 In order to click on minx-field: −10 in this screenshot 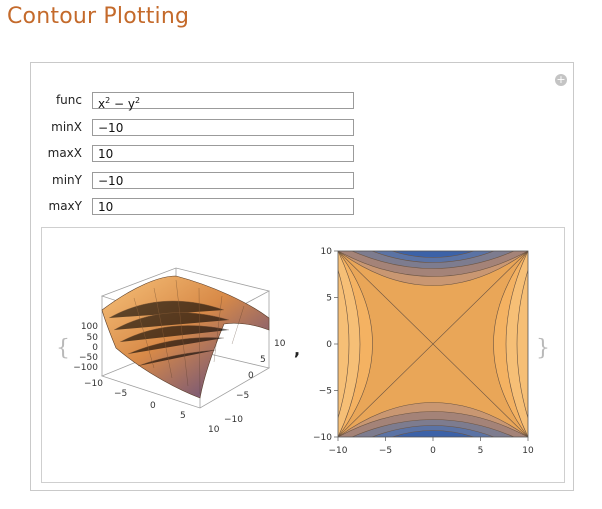, I will do `click(223, 127)`.